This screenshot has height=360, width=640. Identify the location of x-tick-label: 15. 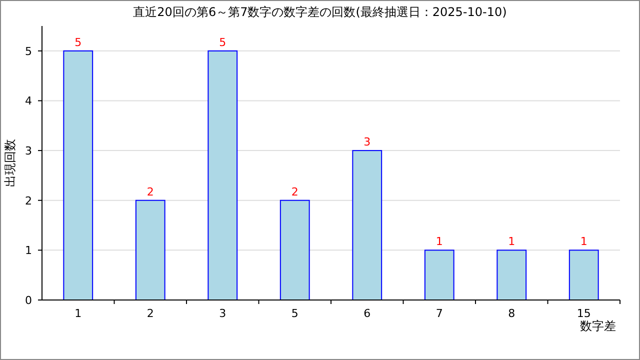
(583, 313).